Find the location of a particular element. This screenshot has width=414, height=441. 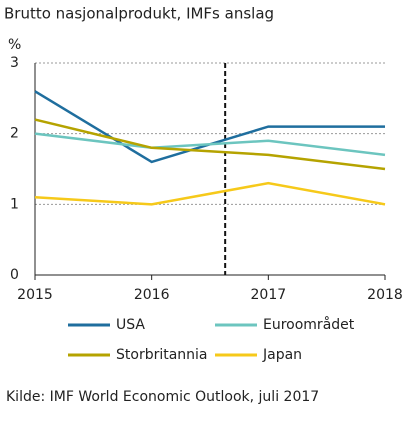

y-tick-label: 1 is located at coordinates (14, 204).